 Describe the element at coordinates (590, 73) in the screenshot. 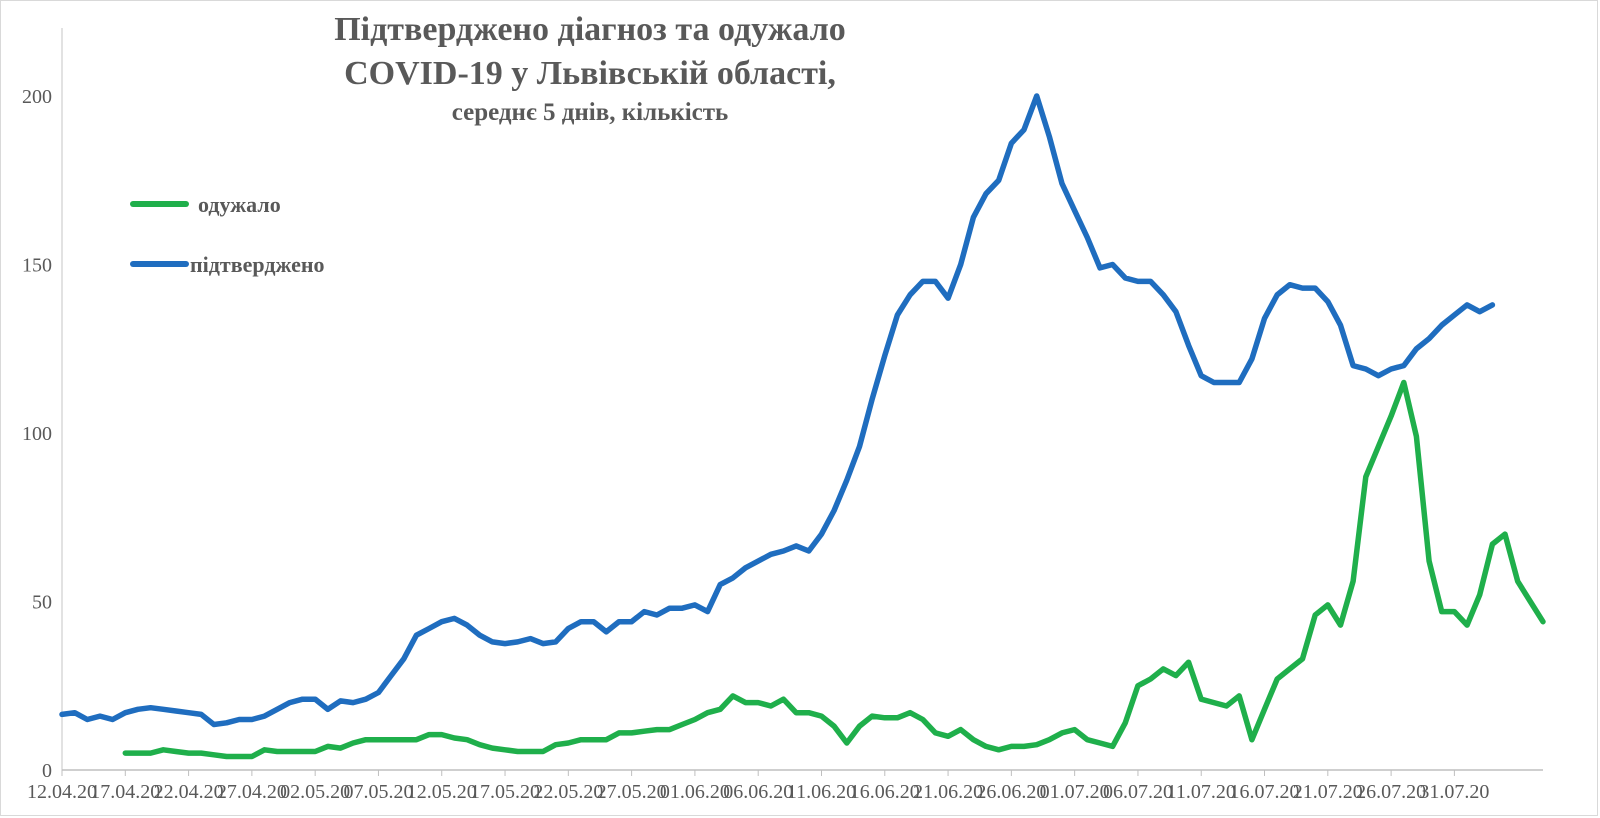

I see `chart-title-line2: COVID-19 у Львівській області,` at that location.